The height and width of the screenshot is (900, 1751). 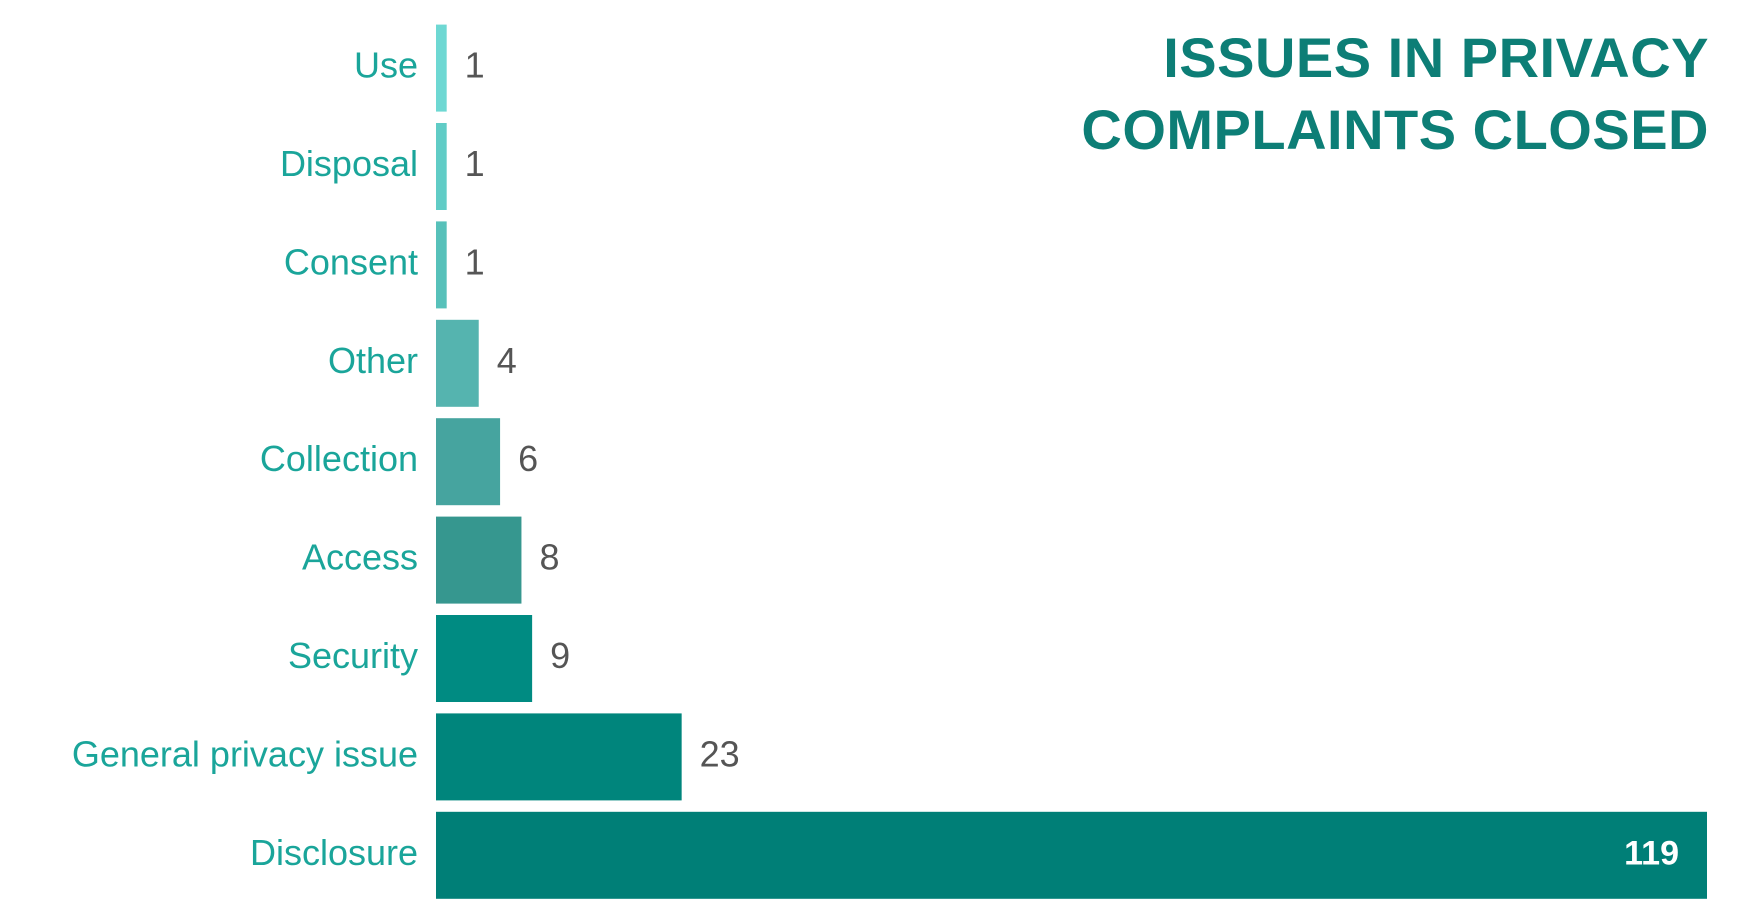 What do you see at coordinates (349, 163) in the screenshot?
I see `y-tick-label: Disposal` at bounding box center [349, 163].